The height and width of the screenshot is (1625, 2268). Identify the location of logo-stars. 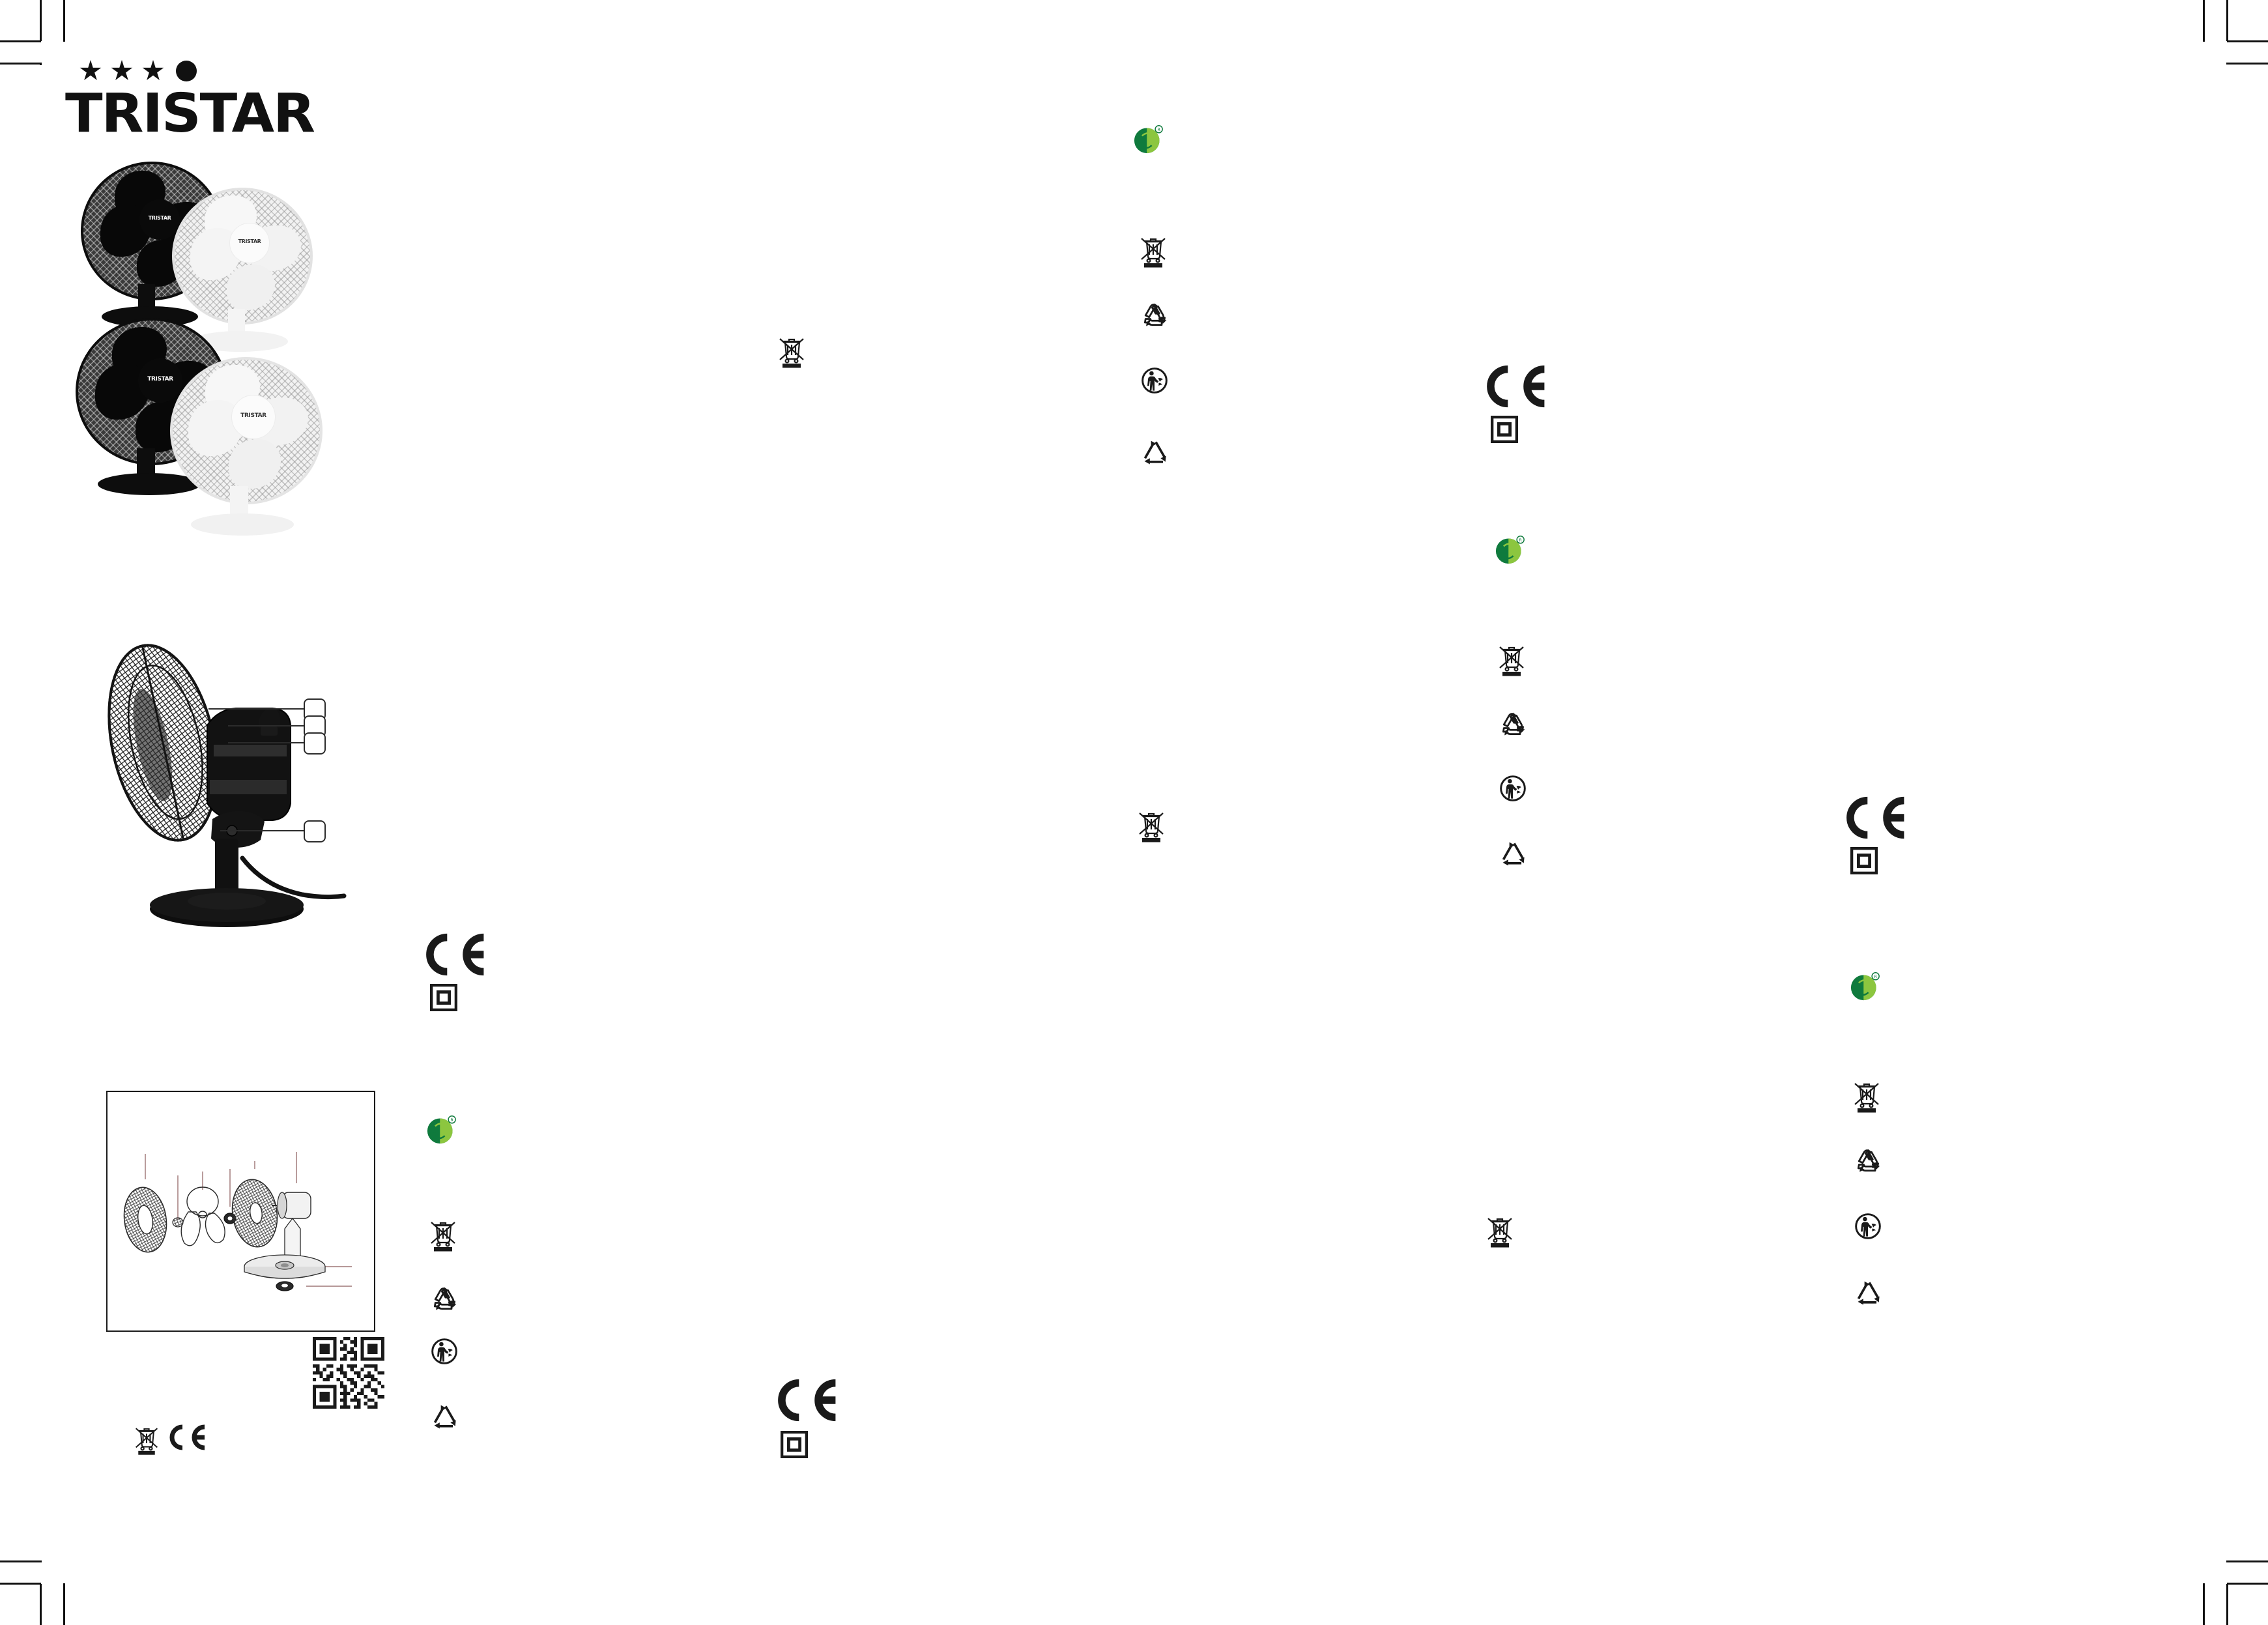
(189, 71).